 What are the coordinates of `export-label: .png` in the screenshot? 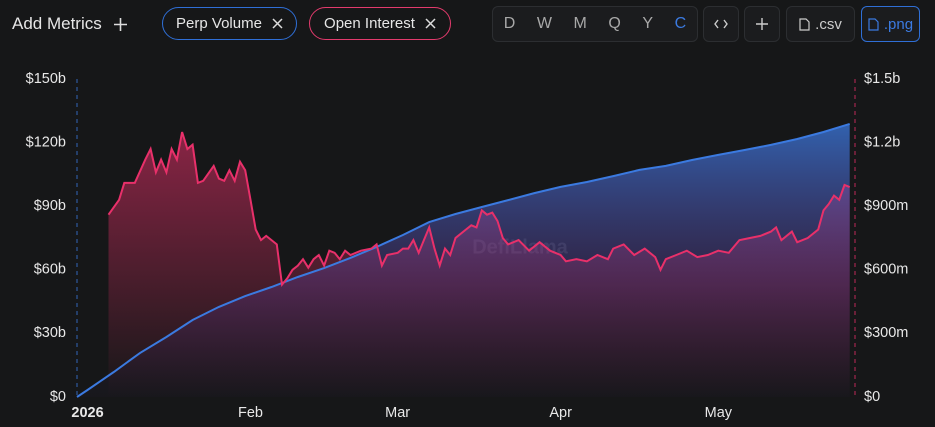 It's located at (898, 24).